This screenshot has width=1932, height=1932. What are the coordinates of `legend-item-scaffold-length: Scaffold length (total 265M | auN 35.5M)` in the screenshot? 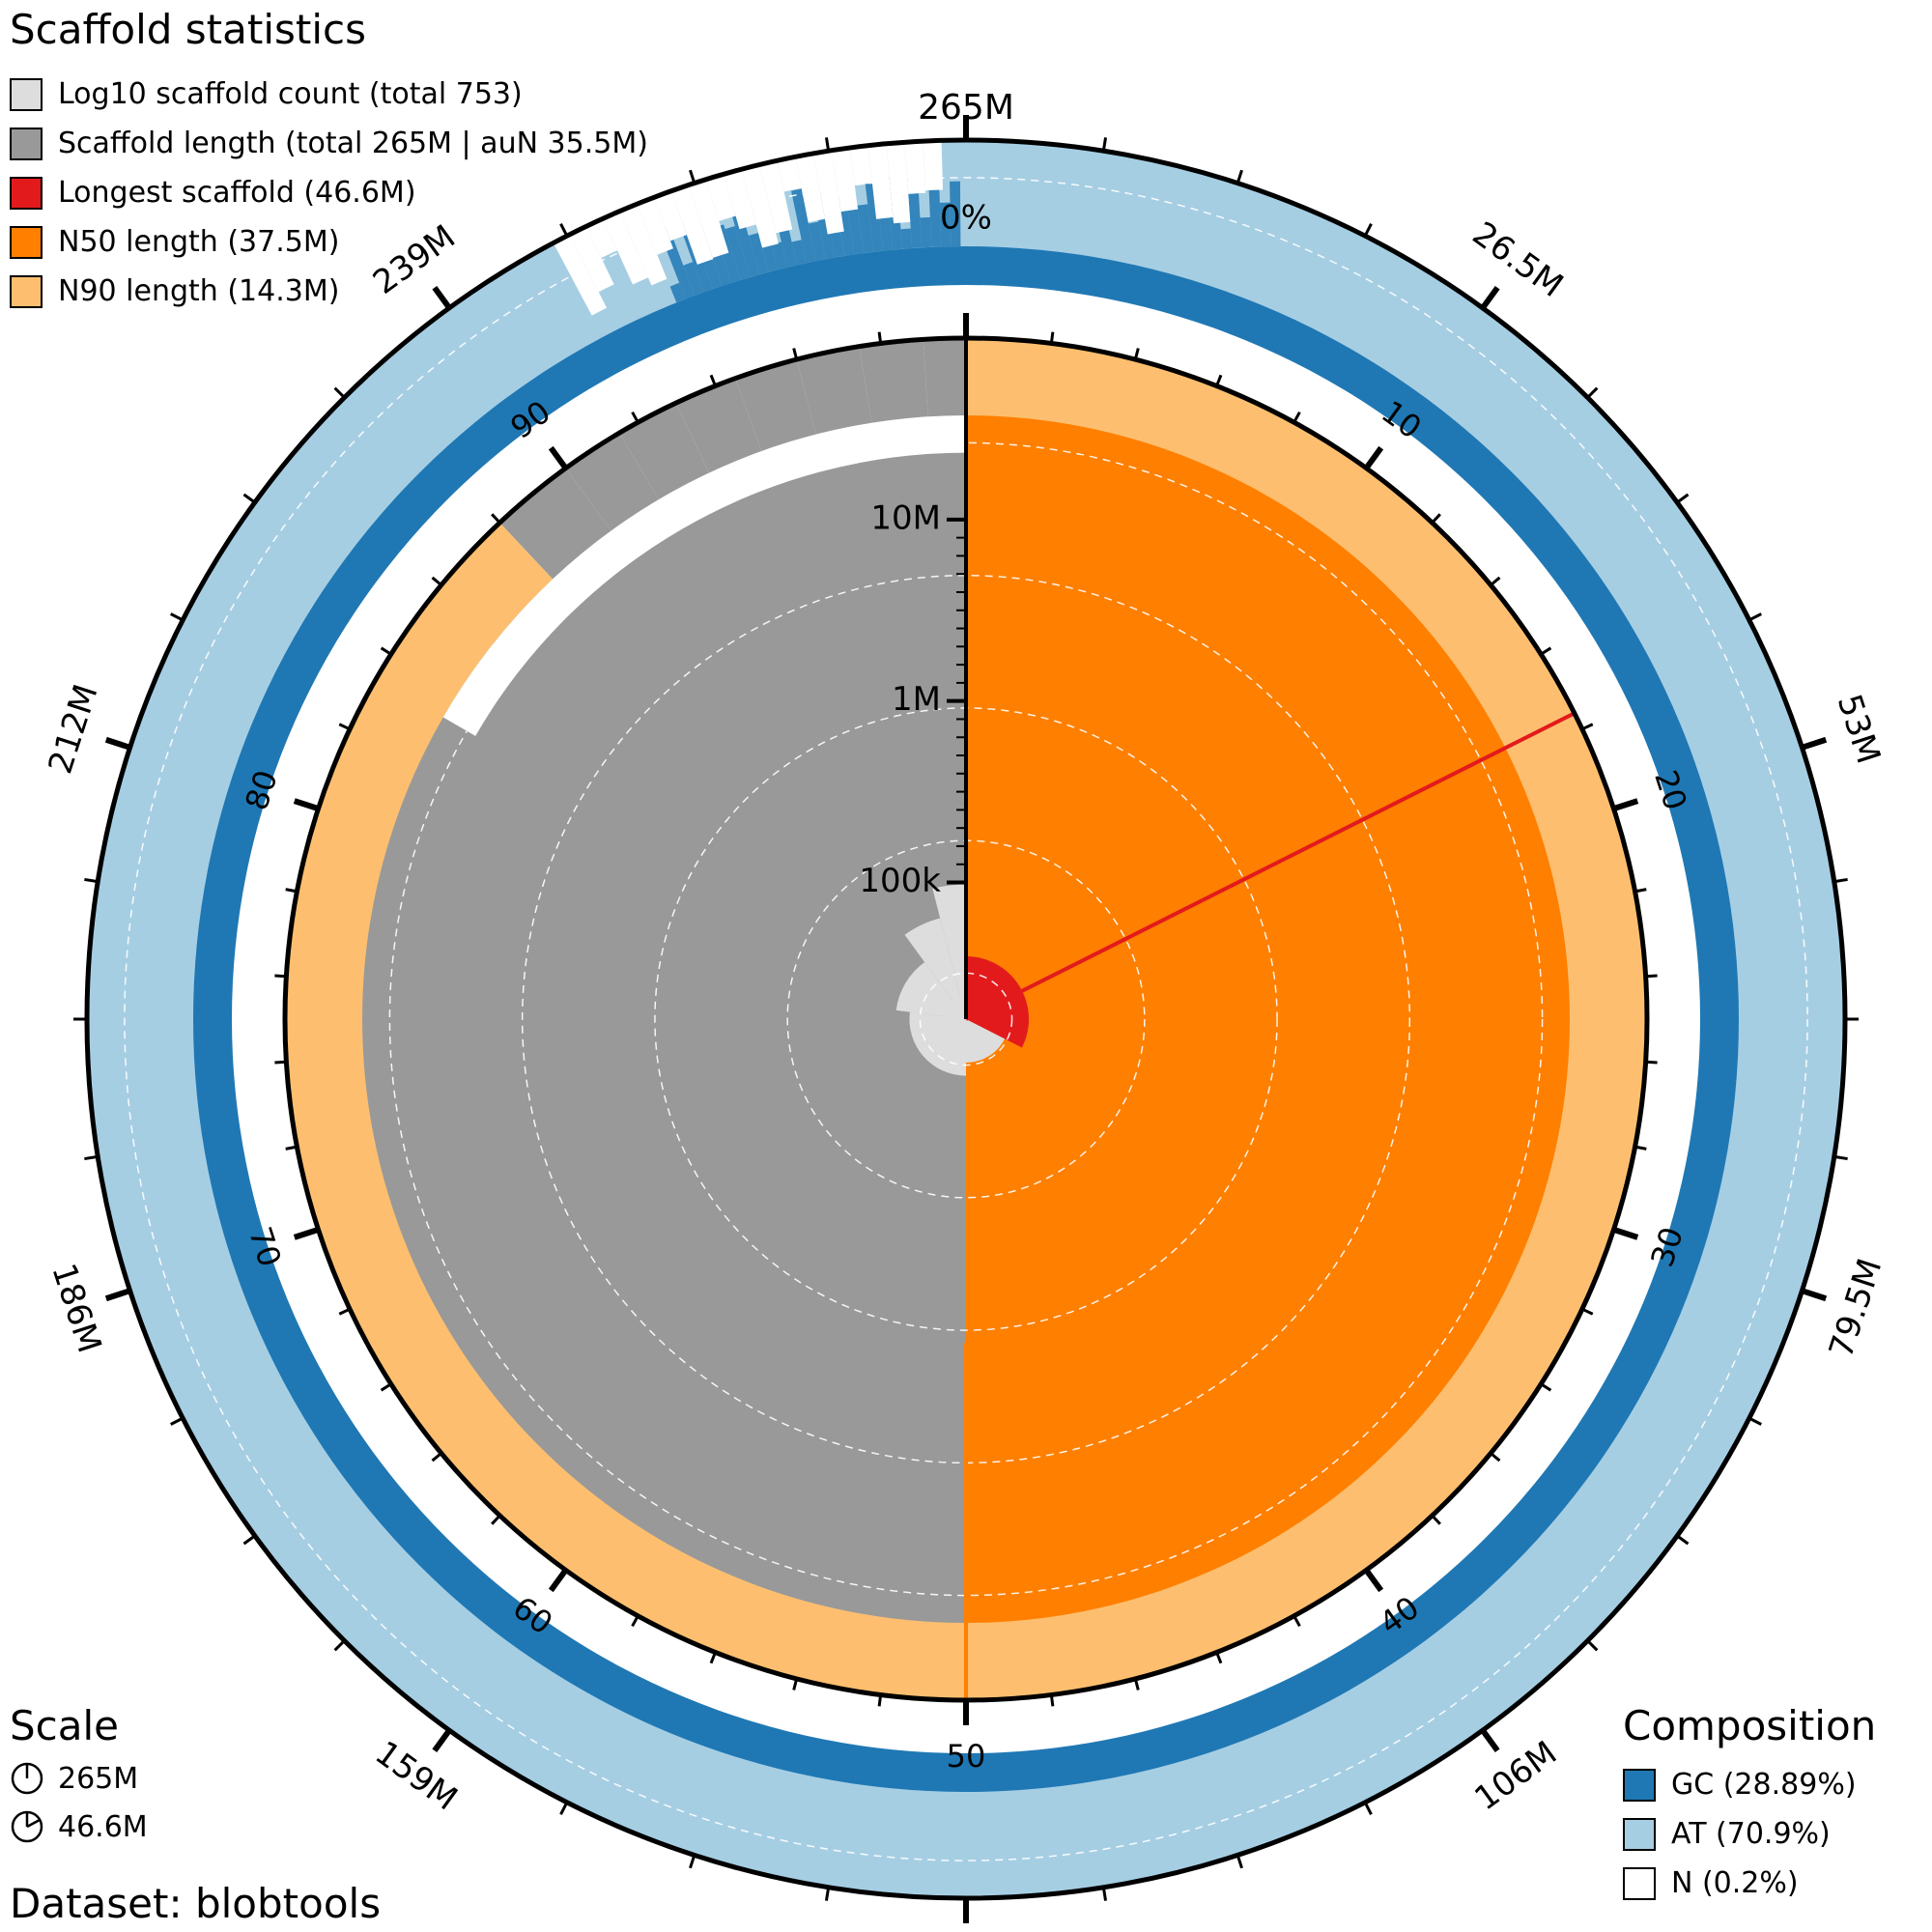 It's located at (329, 143).